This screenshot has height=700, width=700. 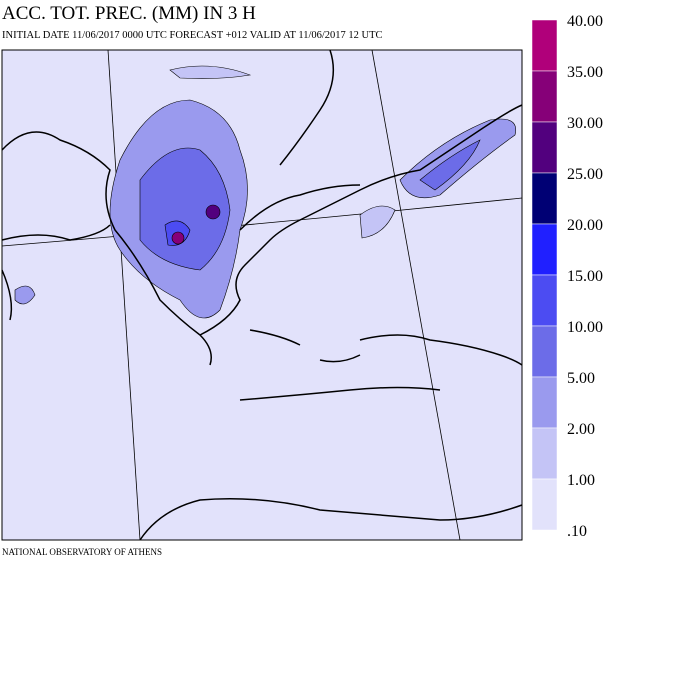 I want to click on legend-label: 40.00, so click(x=585, y=21).